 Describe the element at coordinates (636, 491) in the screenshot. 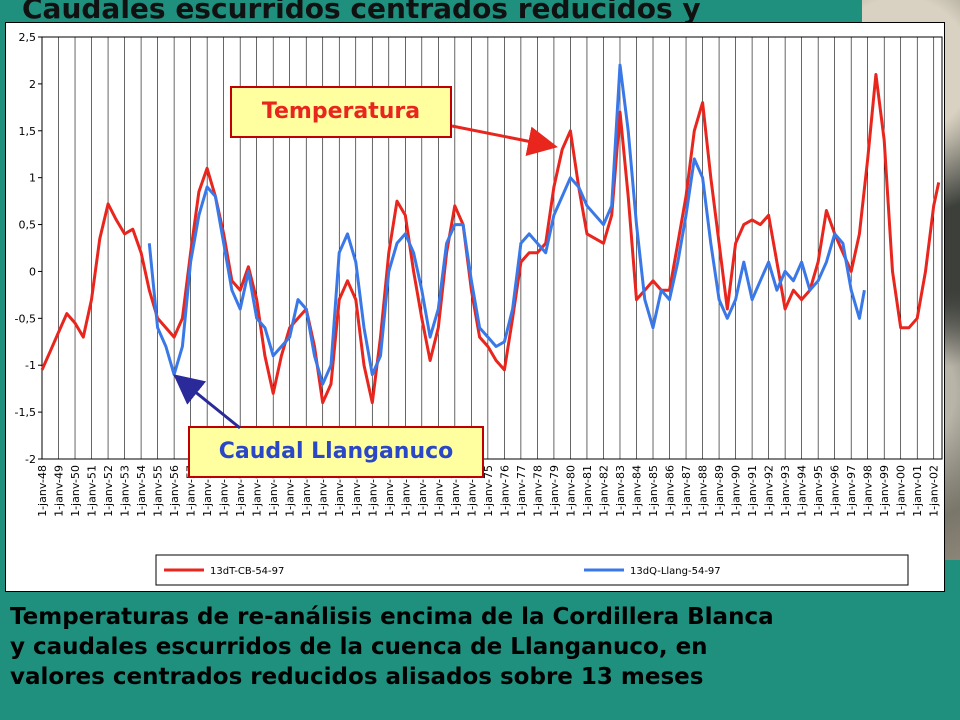

I see `x-tick-label: 1-janv-84` at that location.